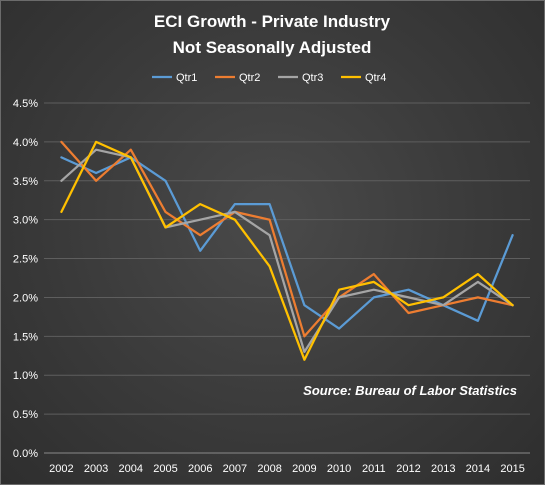  Describe the element at coordinates (478, 469) in the screenshot. I see `x-tick-label: 2014` at that location.